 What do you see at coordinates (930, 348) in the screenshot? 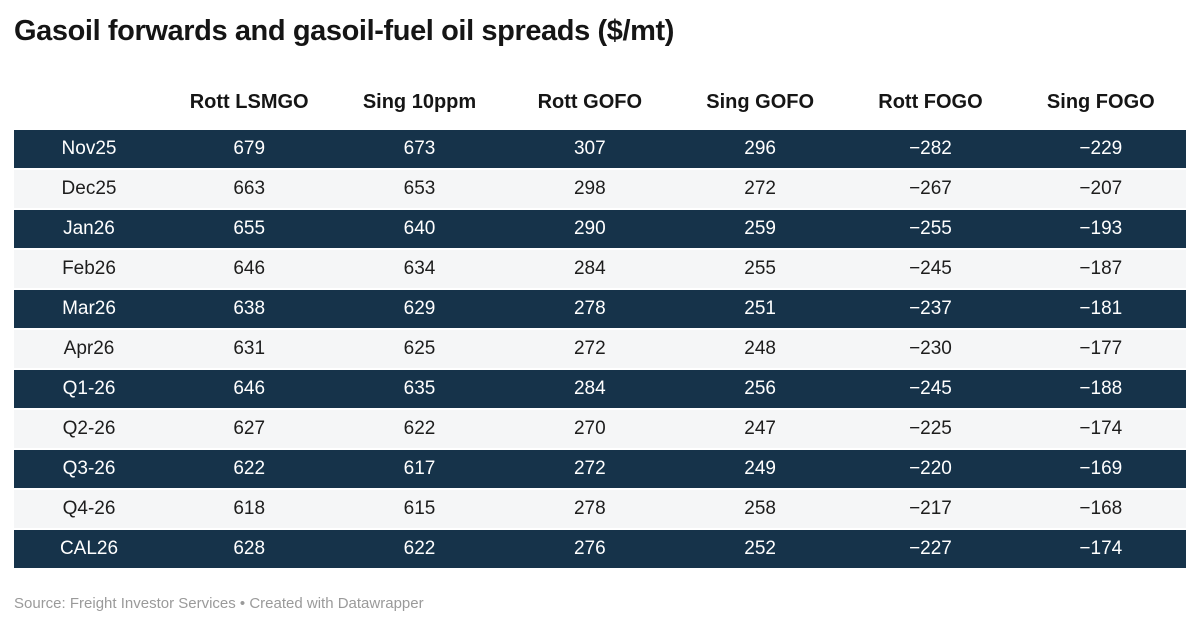
I see `table-cell: −230` at bounding box center [930, 348].